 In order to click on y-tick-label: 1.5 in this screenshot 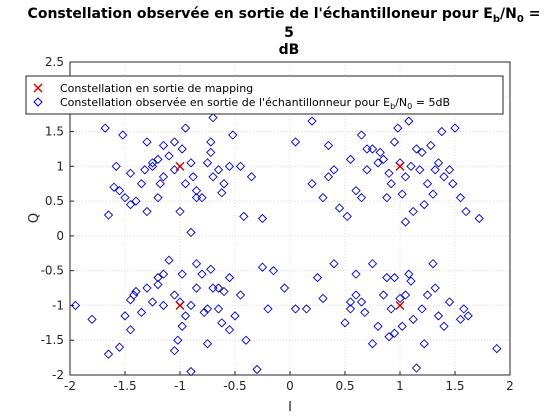, I will do `click(54, 132)`.